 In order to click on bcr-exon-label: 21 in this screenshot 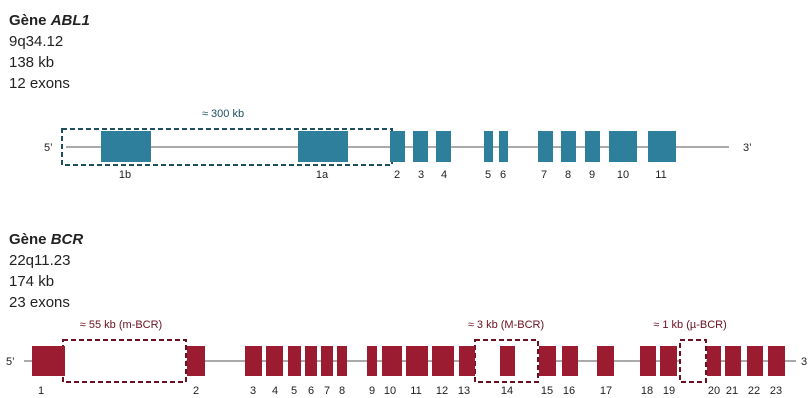, I will do `click(732, 391)`.